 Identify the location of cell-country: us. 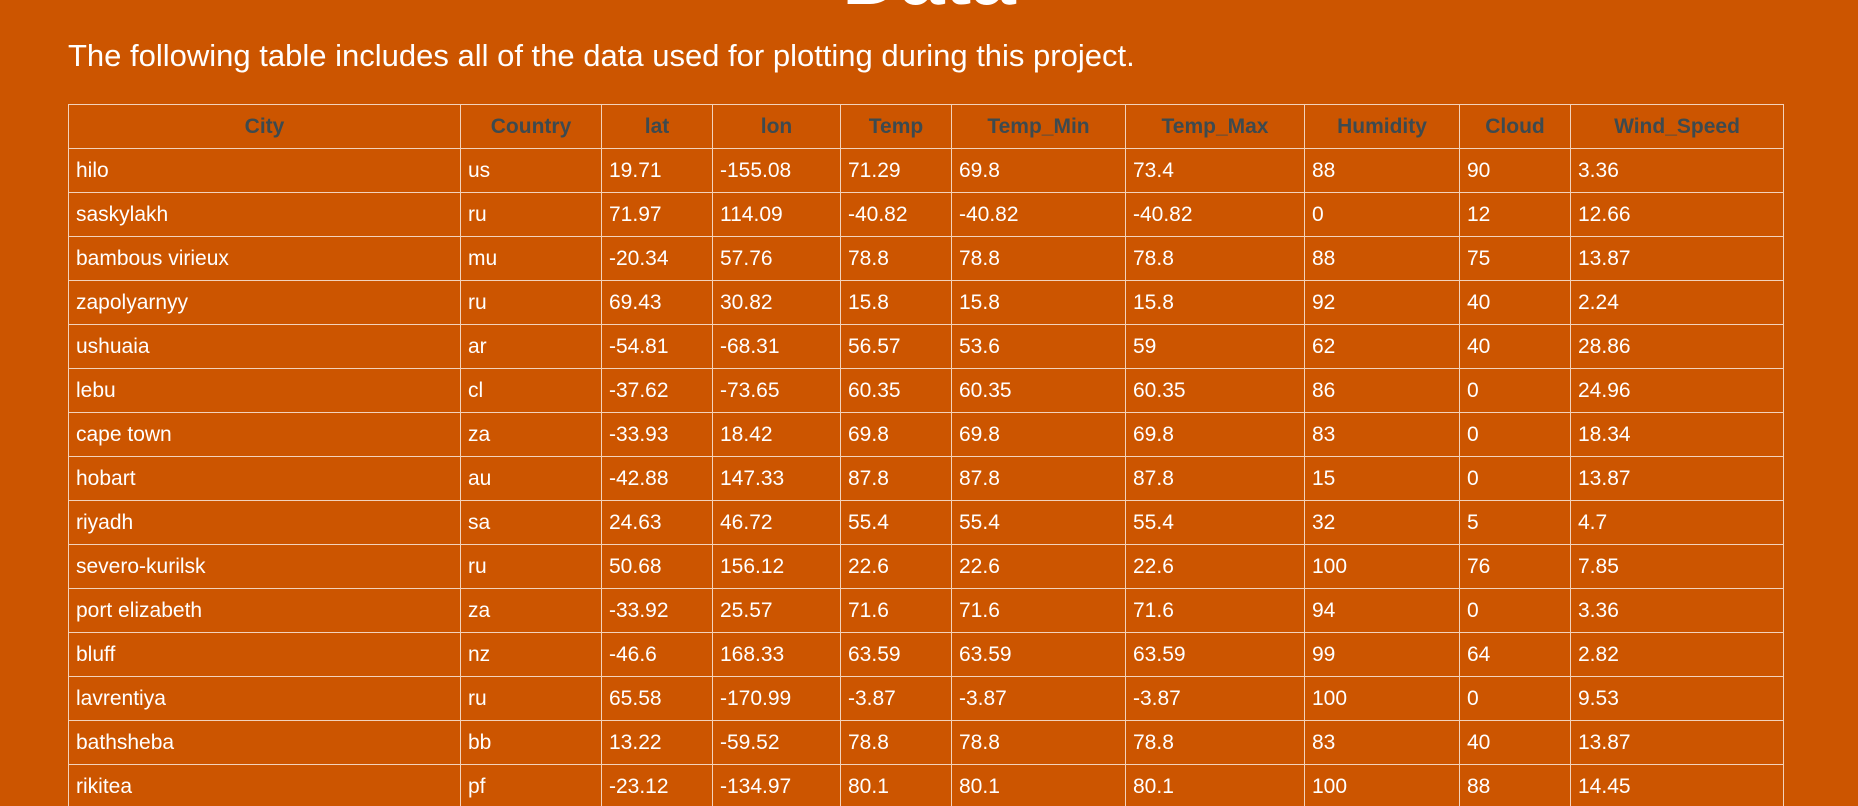
(531, 170).